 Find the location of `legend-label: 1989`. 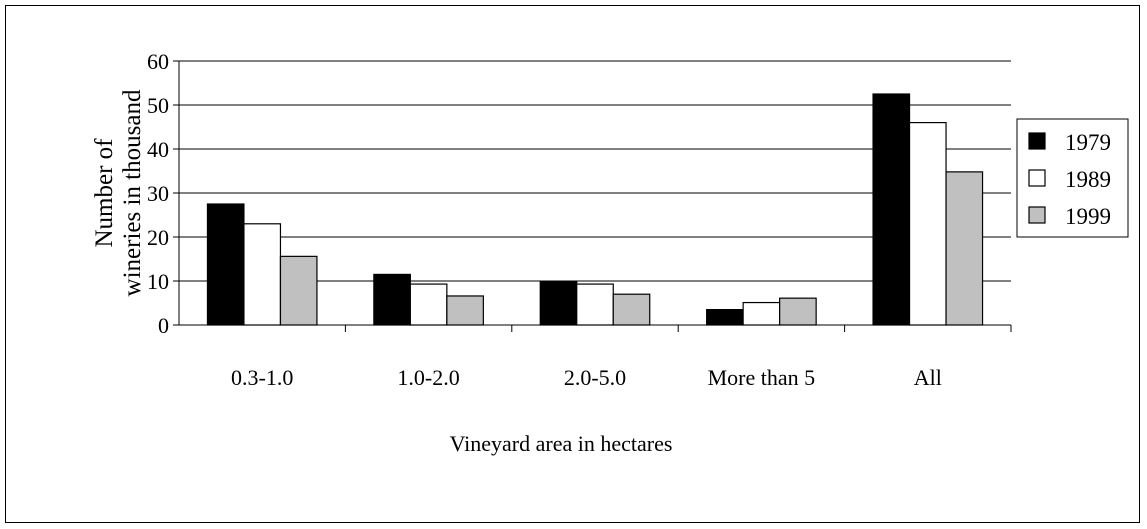

legend-label: 1989 is located at coordinates (1088, 179).